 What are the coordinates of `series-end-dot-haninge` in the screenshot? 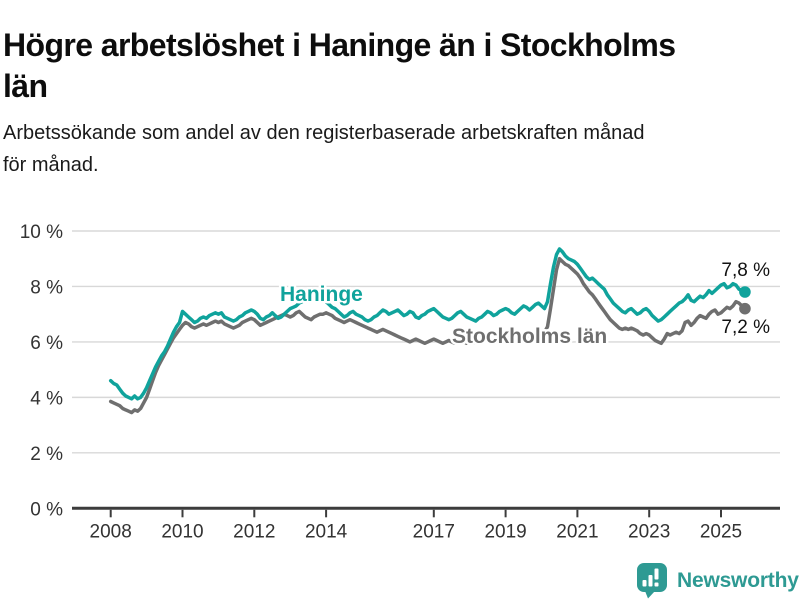 It's located at (745, 292).